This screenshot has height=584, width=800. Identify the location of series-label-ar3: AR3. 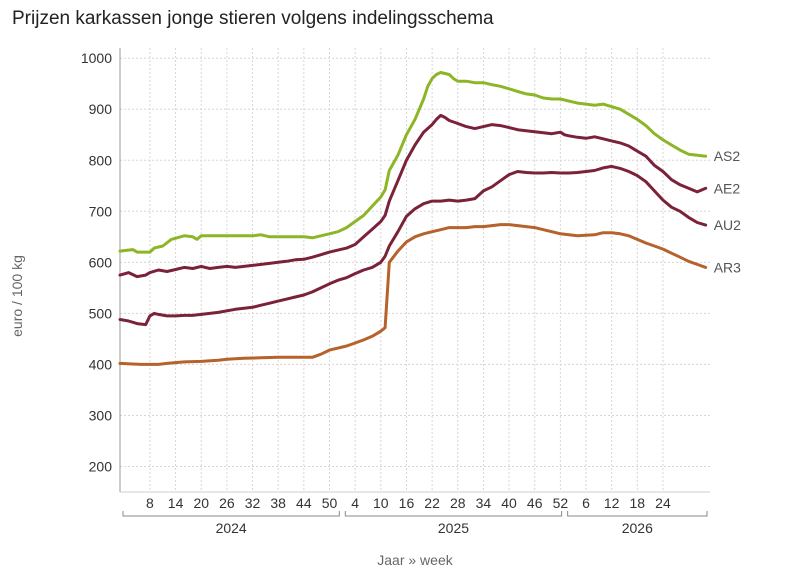
(727, 267).